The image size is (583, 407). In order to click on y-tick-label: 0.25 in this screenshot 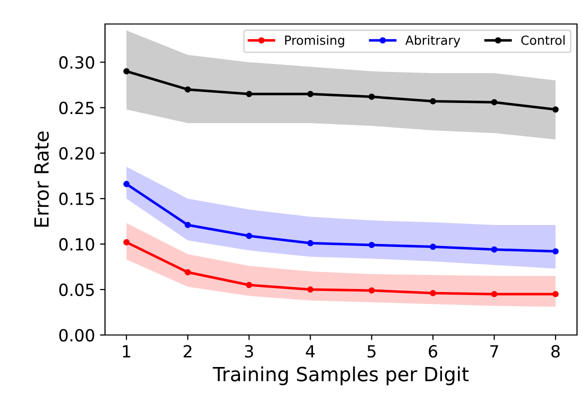, I will do `click(76, 108)`.